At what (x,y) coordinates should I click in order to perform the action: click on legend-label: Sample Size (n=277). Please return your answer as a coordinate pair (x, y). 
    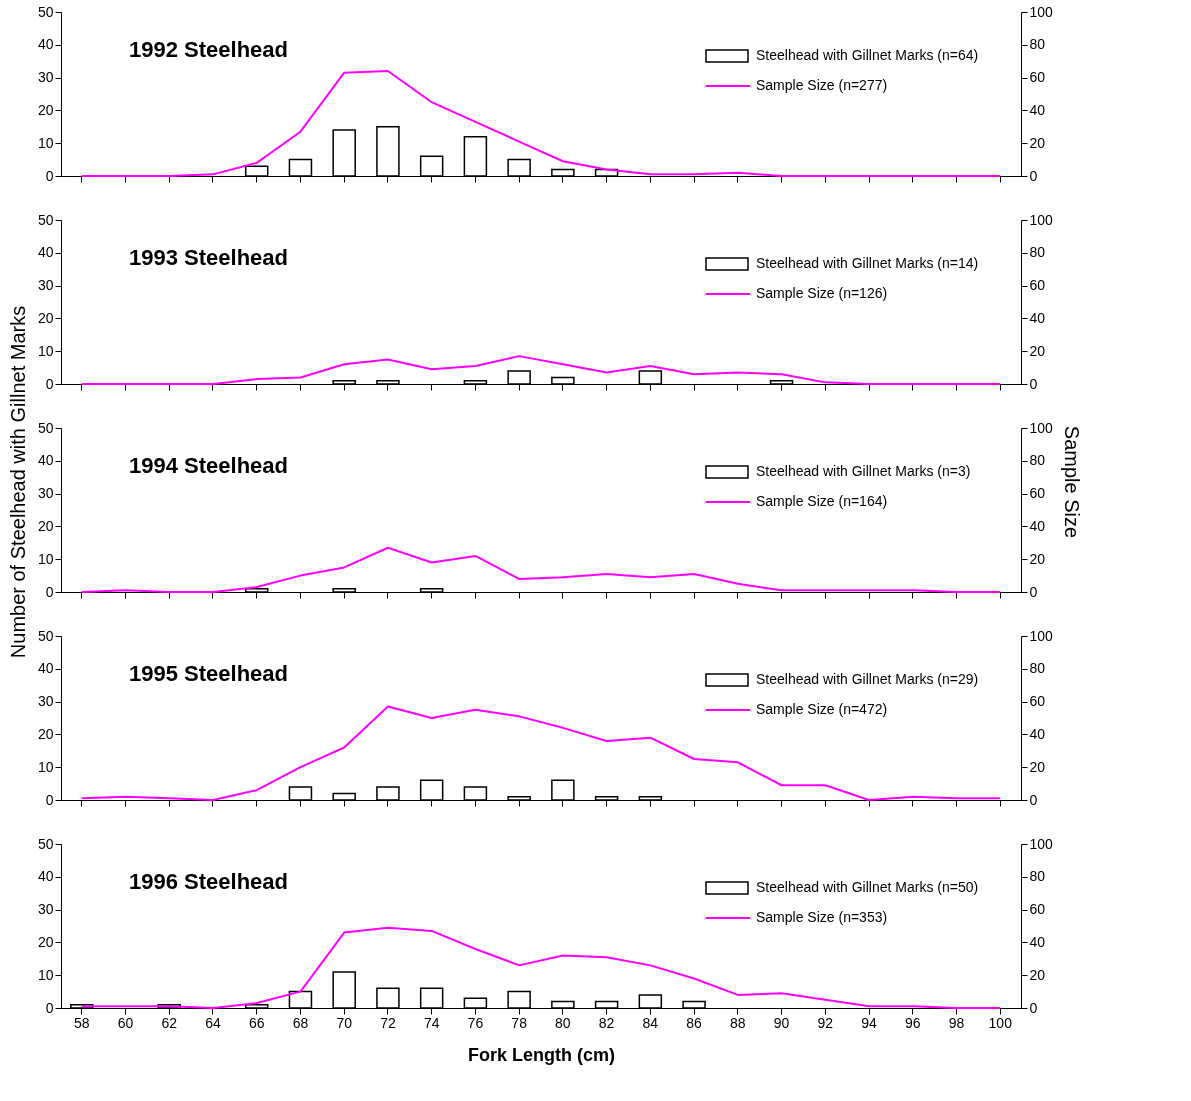
    Looking at the image, I should click on (822, 85).